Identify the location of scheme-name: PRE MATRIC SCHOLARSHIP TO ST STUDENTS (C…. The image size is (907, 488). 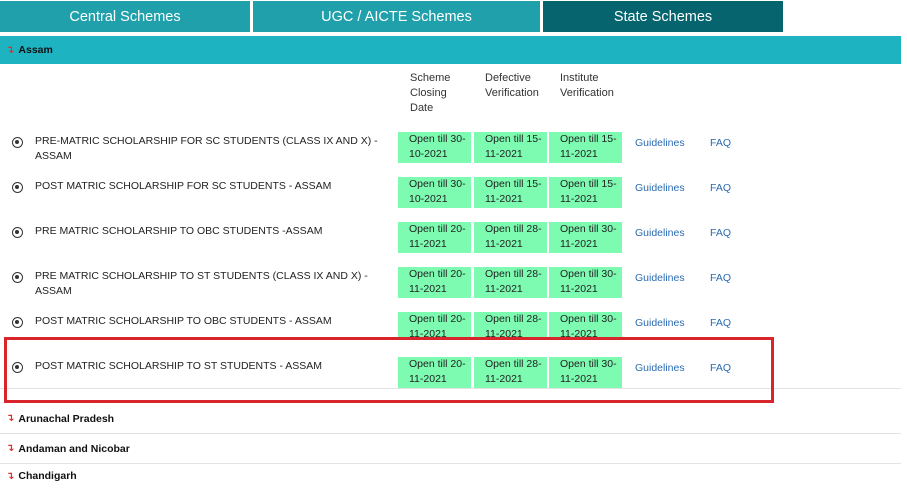
(201, 283).